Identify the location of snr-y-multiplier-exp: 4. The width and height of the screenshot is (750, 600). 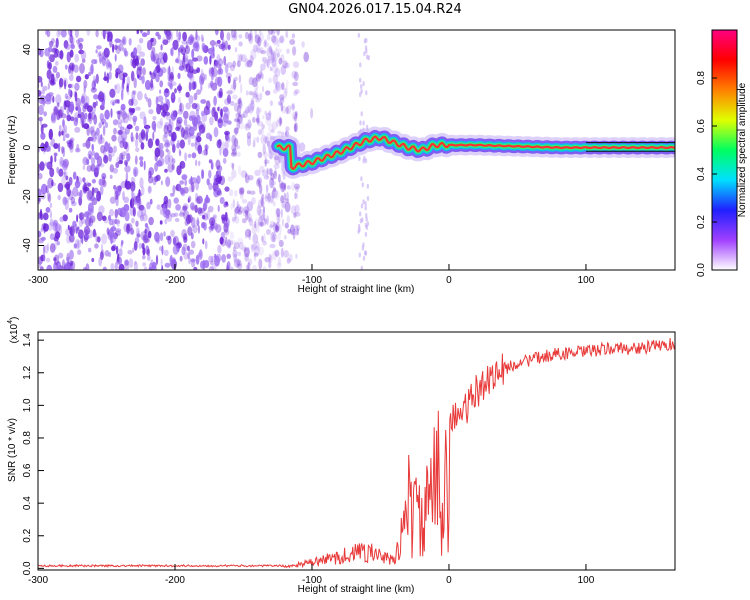
(10, 322).